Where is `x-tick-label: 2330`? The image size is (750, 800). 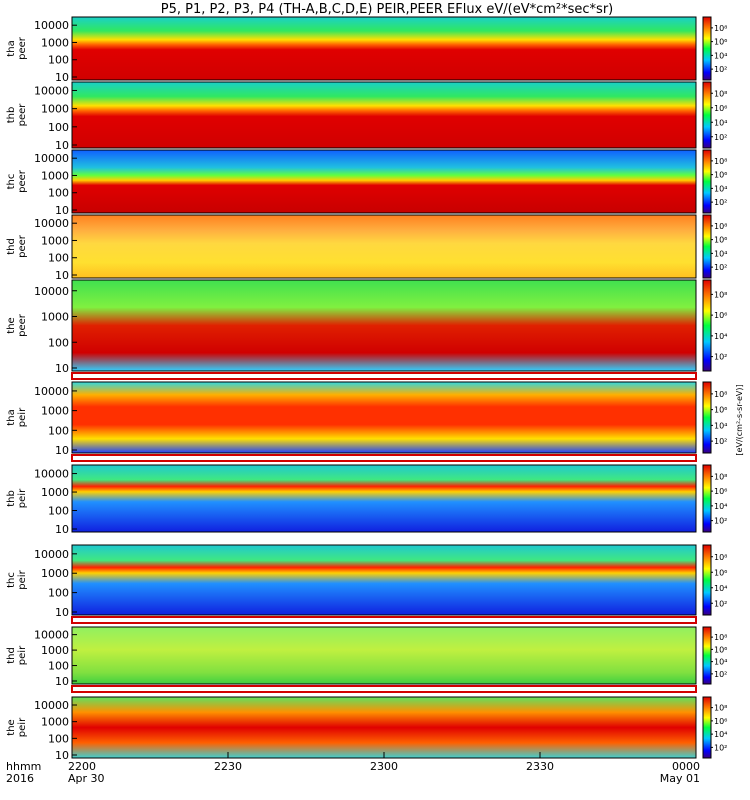
x-tick-label: 2330 is located at coordinates (540, 766).